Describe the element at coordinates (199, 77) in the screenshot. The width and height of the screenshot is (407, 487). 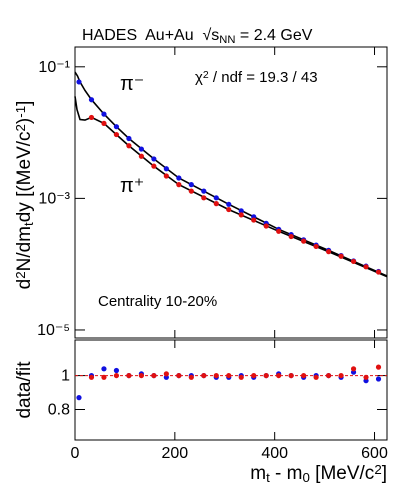
I see `text-part: χ` at that location.